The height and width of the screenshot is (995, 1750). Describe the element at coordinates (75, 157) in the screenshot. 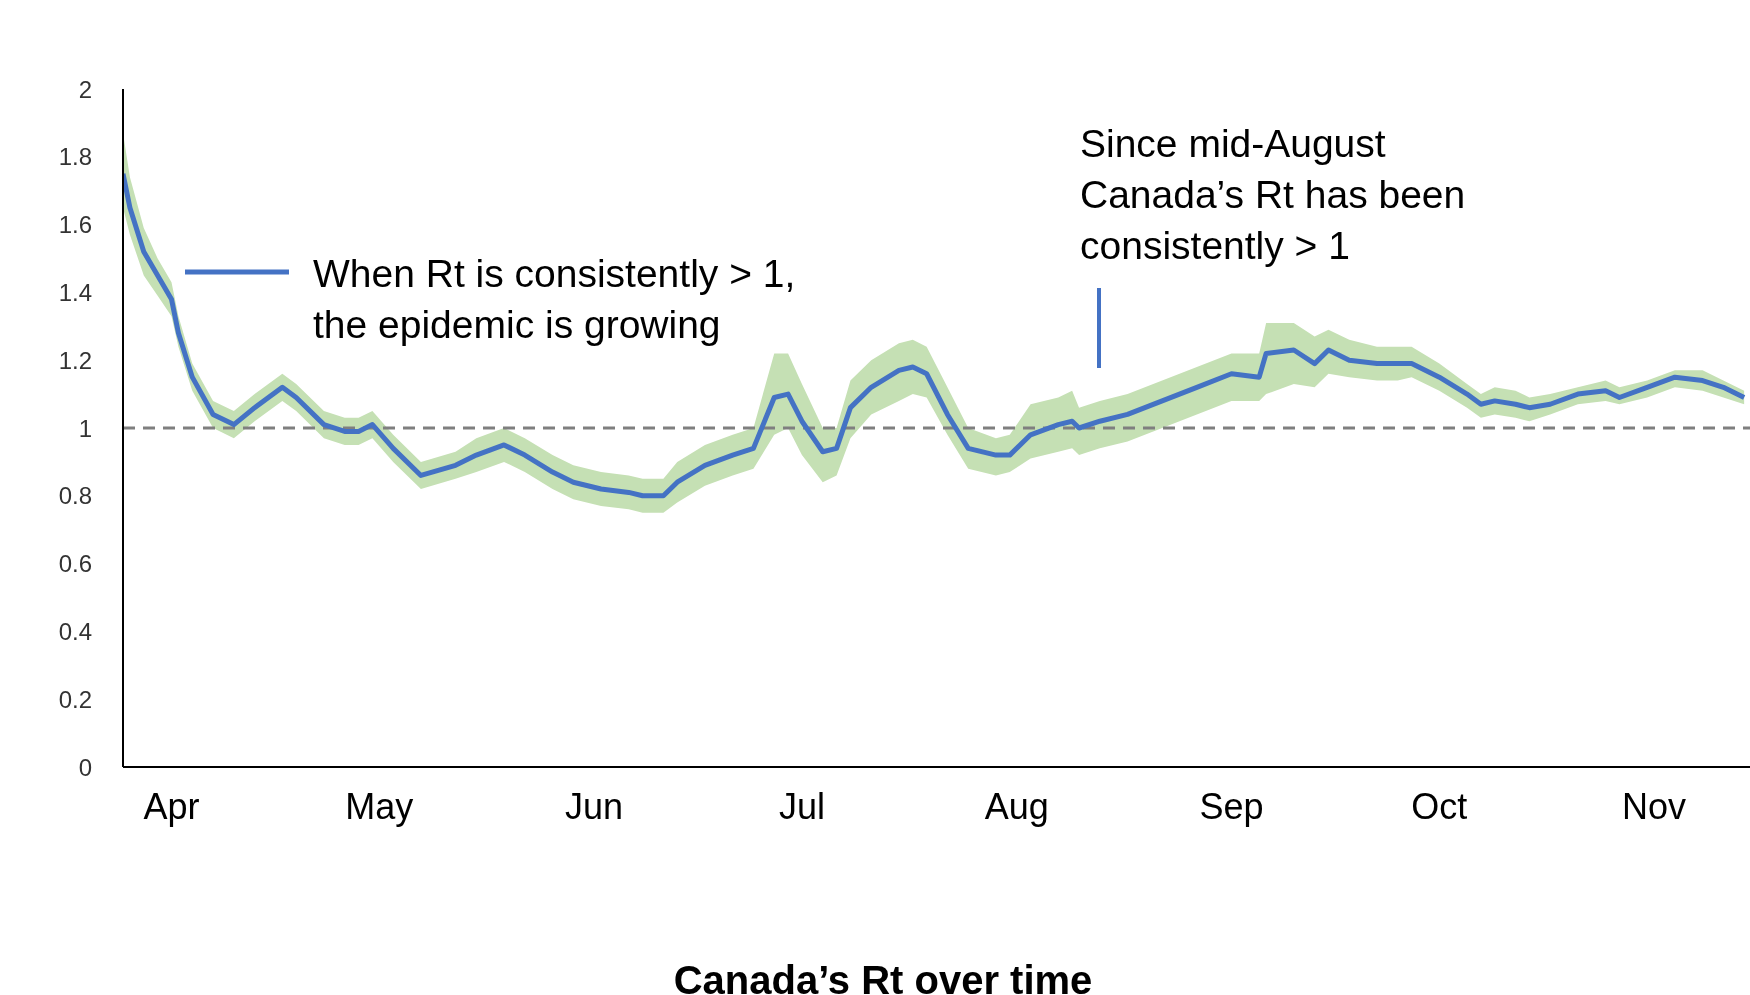

I see `y-tick-label: 1.8` at that location.